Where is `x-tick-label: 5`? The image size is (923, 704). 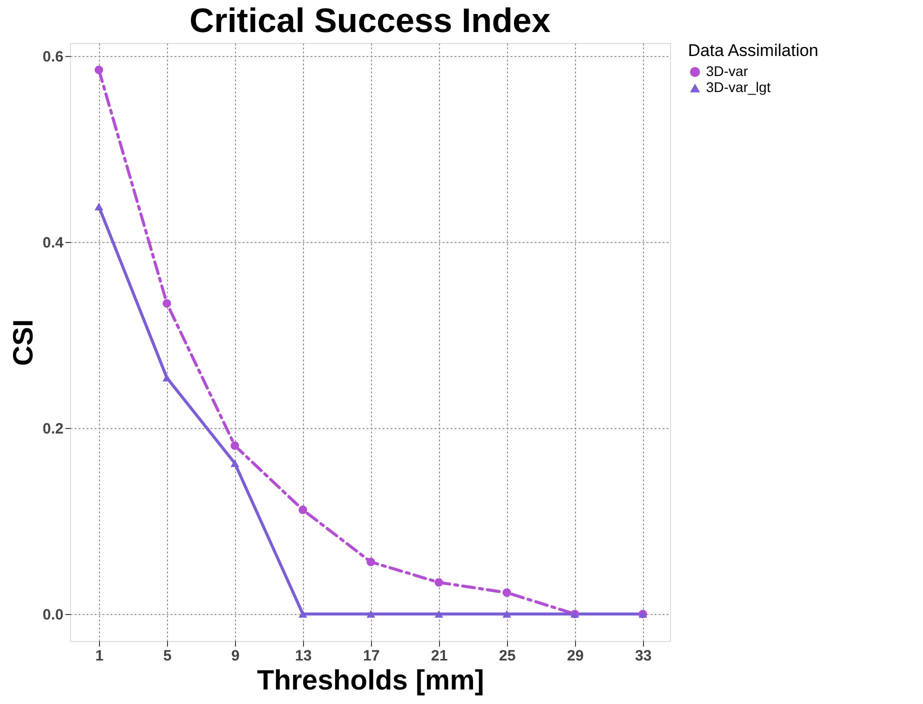 x-tick-label: 5 is located at coordinates (167, 656).